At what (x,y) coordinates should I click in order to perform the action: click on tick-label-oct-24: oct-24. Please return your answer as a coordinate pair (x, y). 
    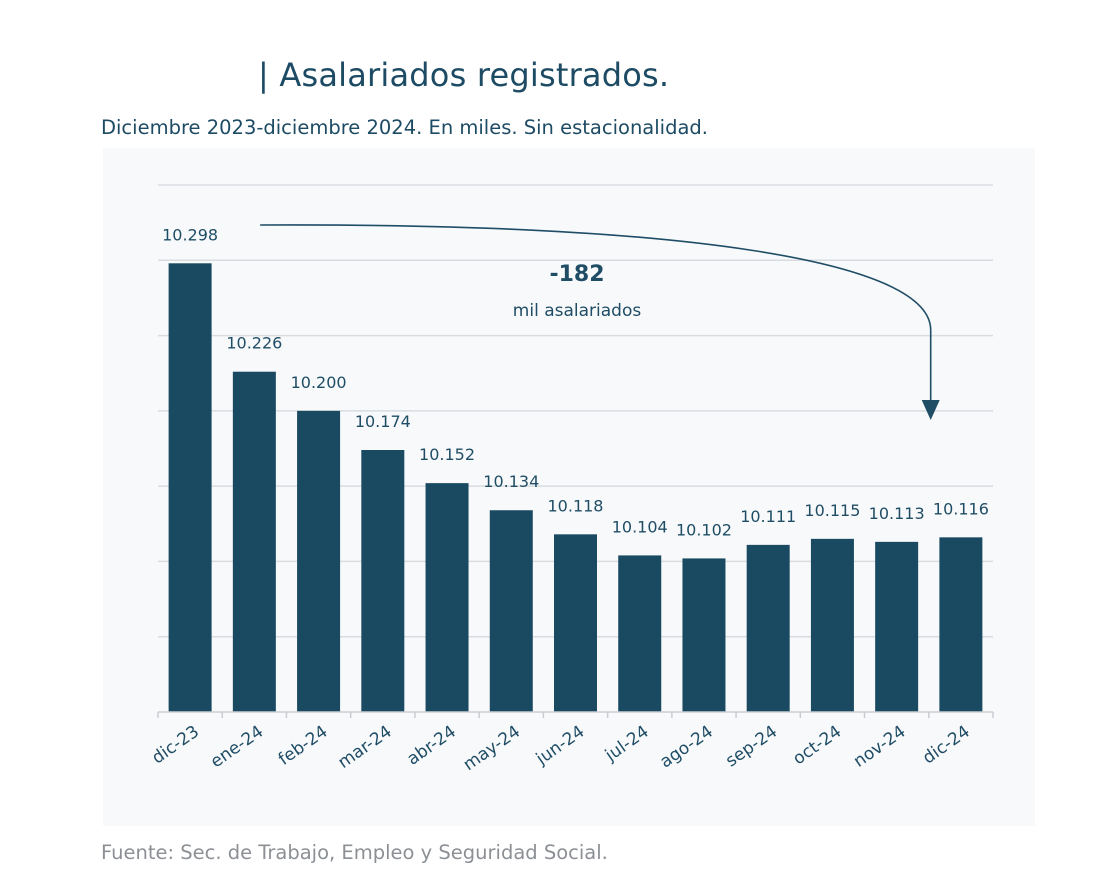
    Looking at the image, I should click on (817, 745).